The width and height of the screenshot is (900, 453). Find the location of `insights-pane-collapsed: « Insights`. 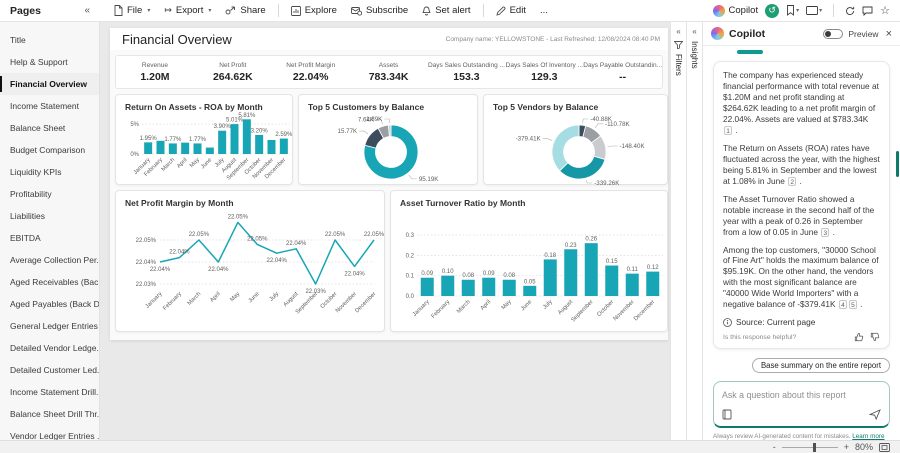

insights-pane-collapsed: « Insights is located at coordinates (694, 231).